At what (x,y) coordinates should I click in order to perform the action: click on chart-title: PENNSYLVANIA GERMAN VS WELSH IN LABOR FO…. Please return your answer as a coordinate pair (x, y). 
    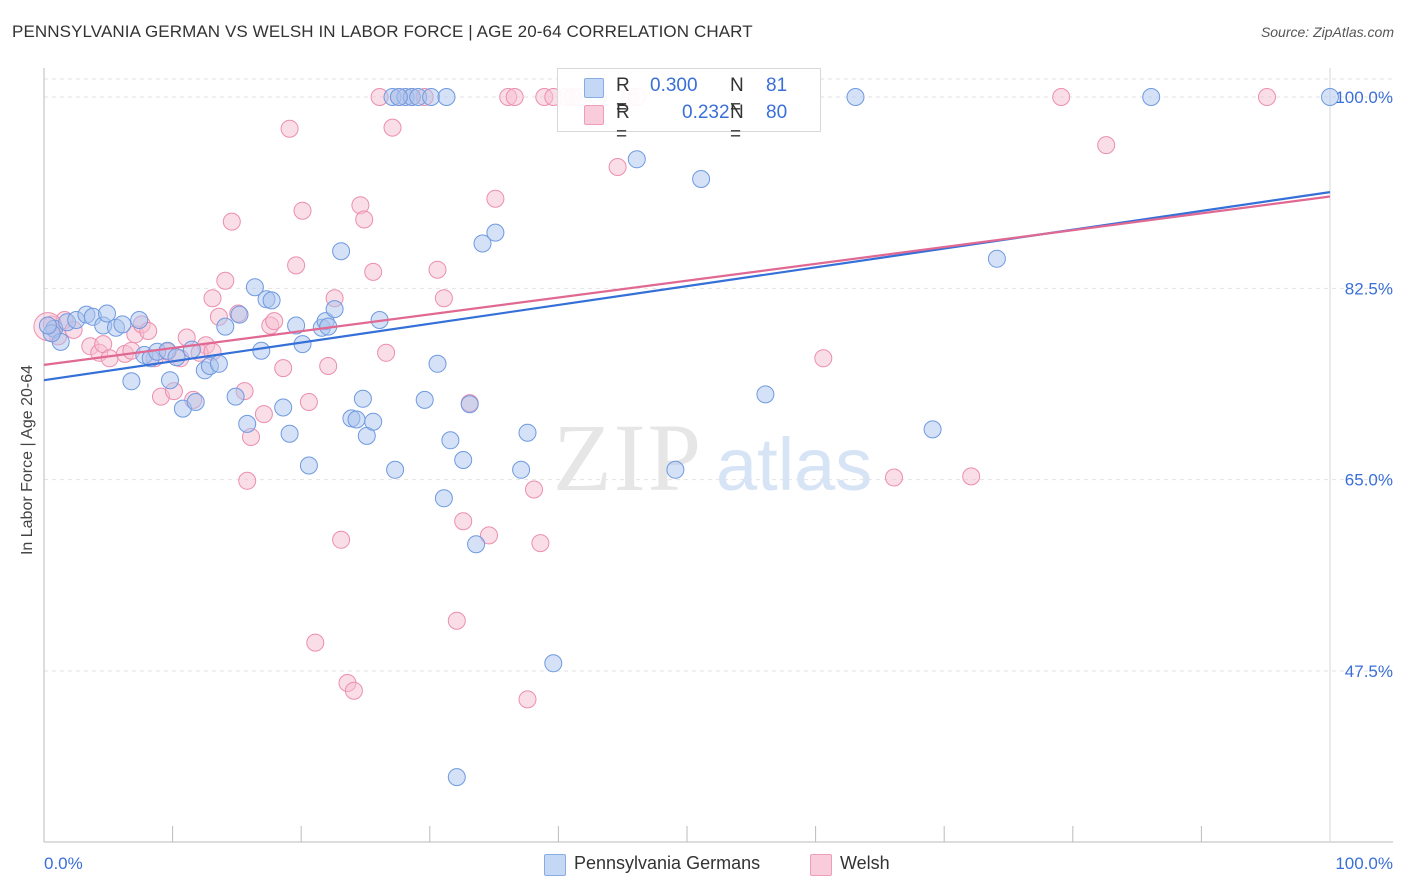
    Looking at the image, I should click on (382, 31).